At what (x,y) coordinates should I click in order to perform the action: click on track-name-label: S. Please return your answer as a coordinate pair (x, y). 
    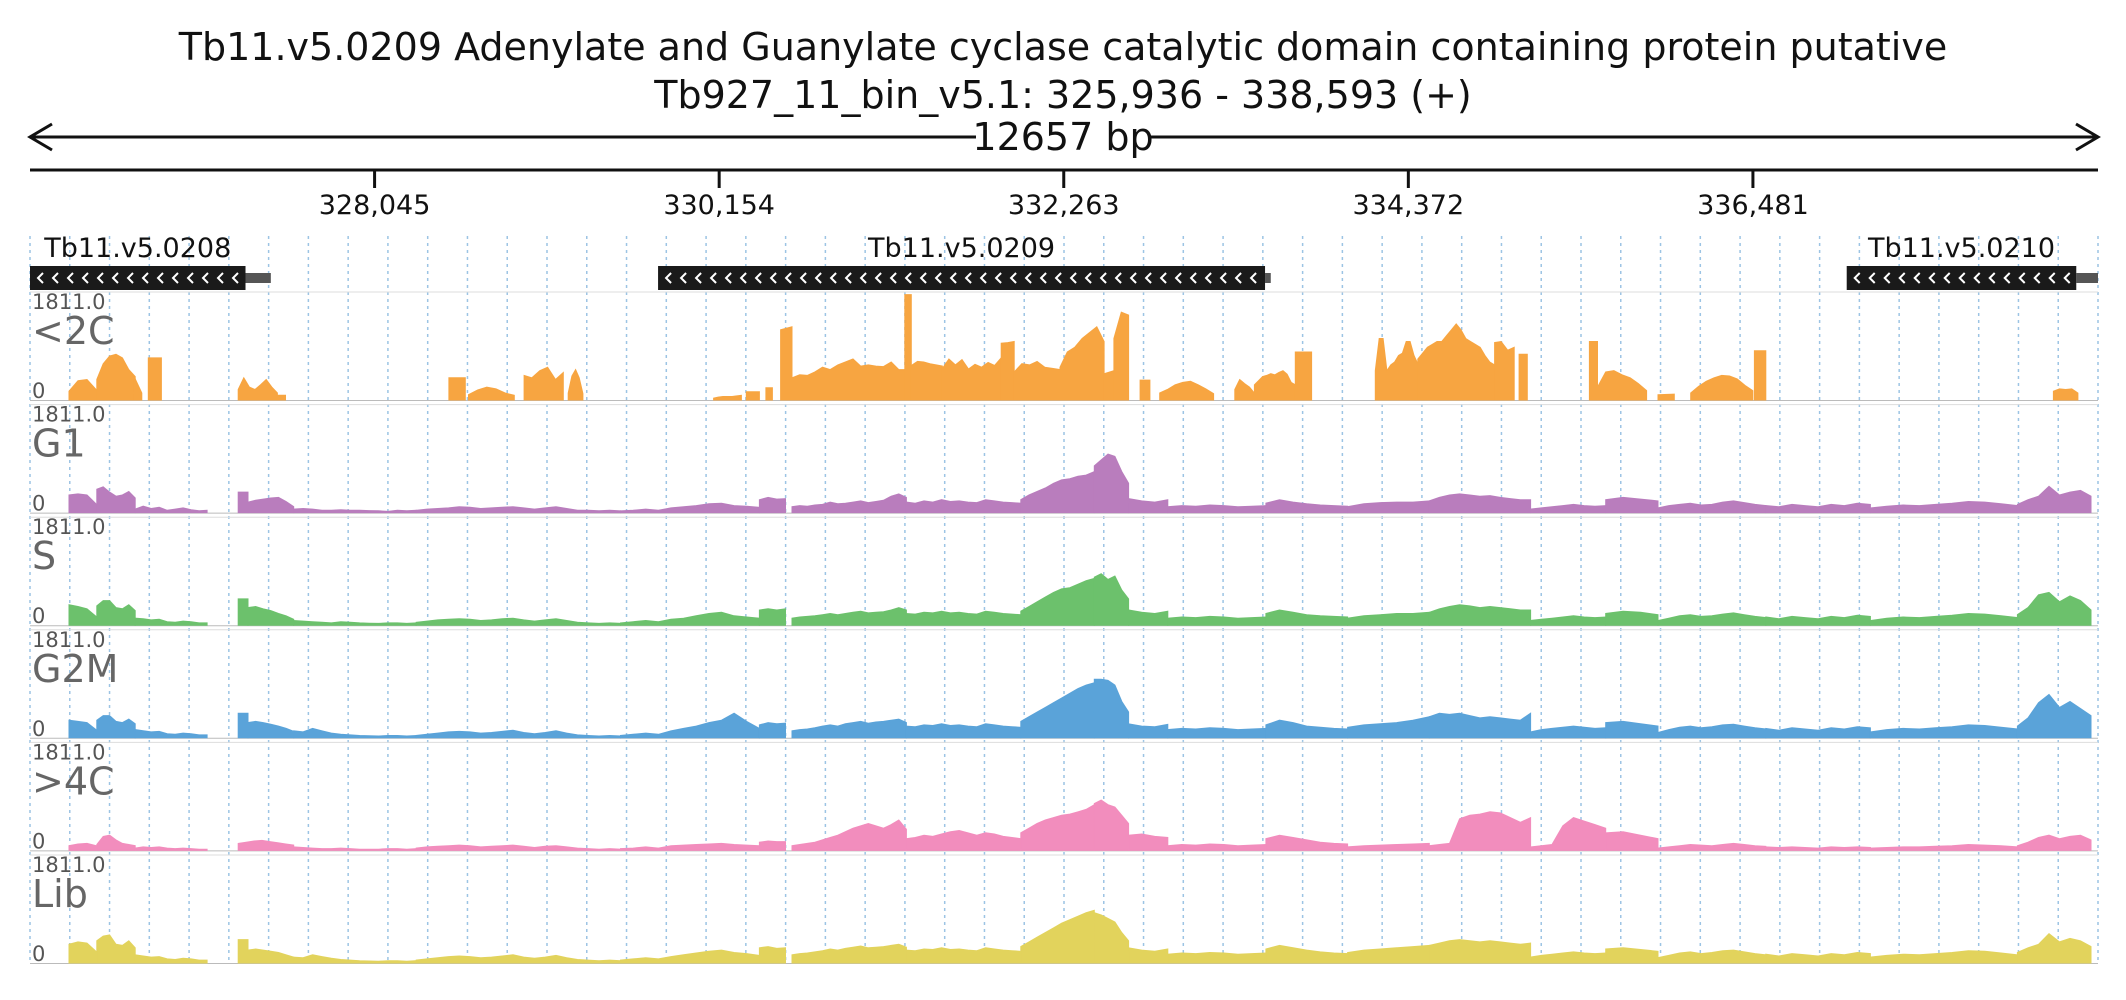
    Looking at the image, I should click on (44, 556).